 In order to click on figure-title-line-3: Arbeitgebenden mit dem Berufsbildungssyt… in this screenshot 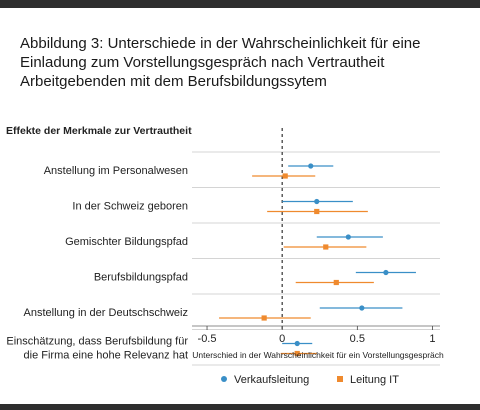, I will do `click(173, 81)`.